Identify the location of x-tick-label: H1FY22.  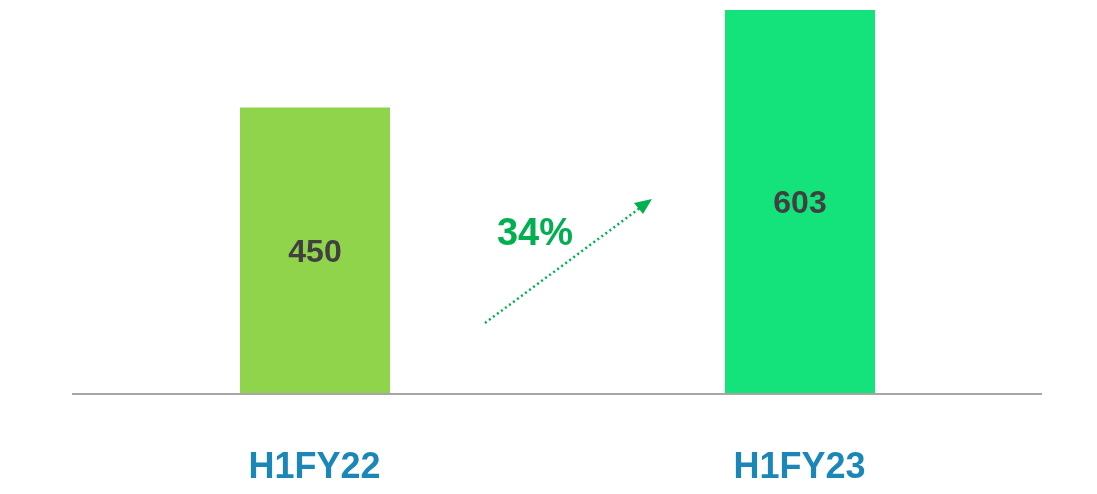
(314, 465).